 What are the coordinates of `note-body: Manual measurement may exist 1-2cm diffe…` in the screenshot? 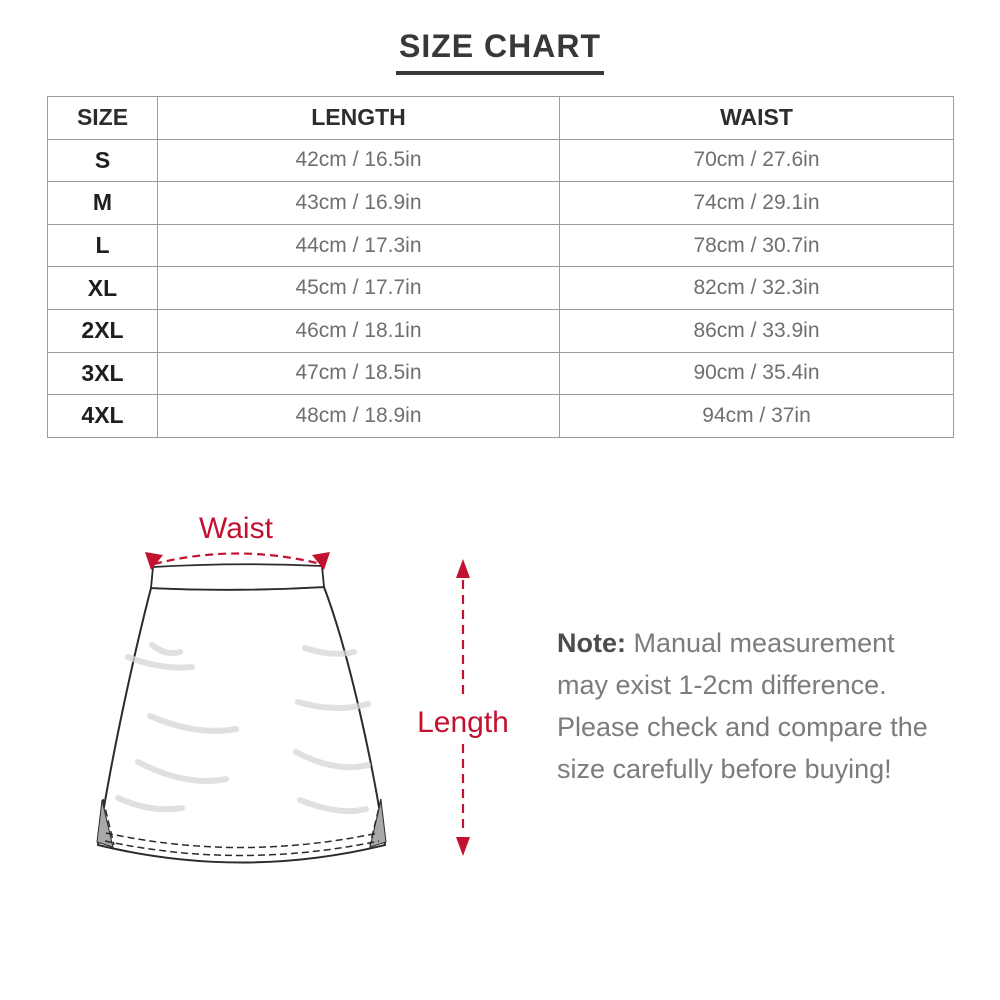 It's located at (742, 706).